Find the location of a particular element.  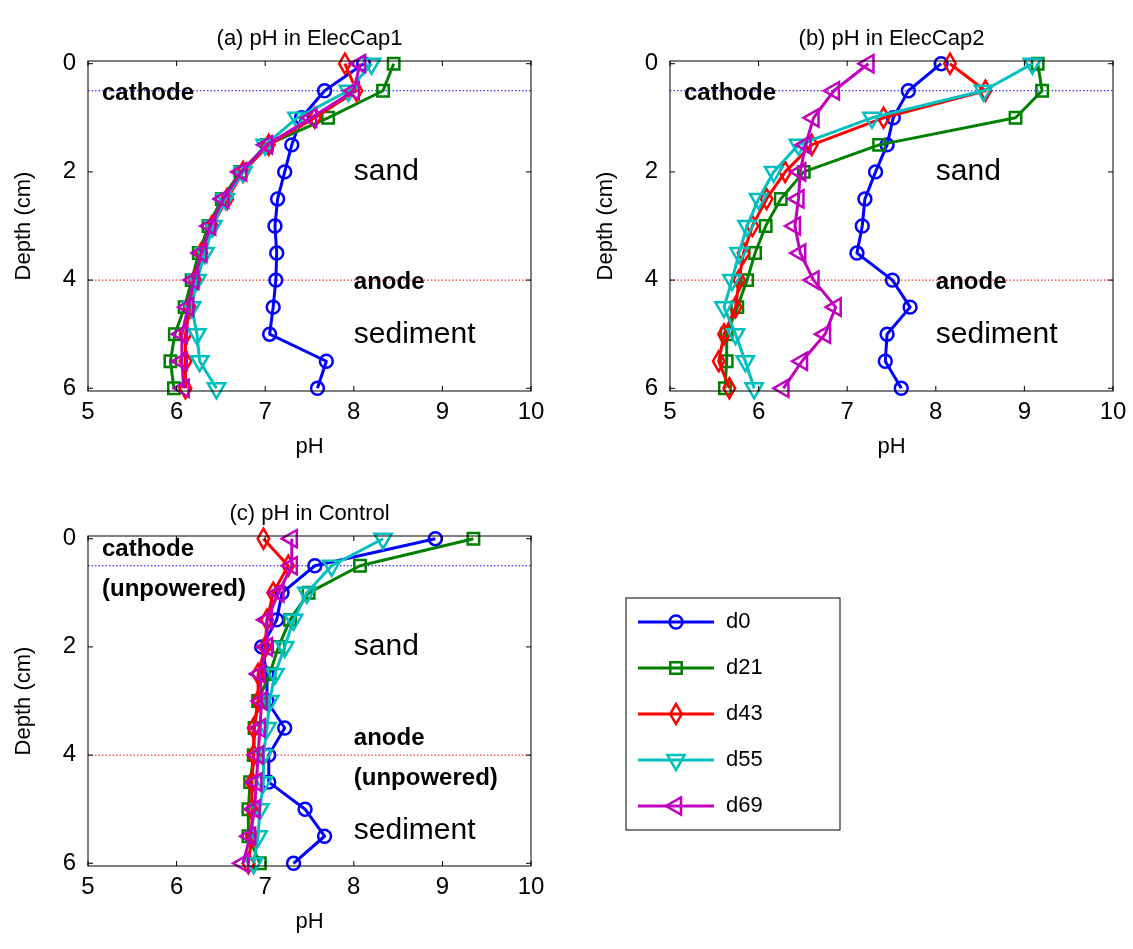

chart-title: (c) pH in Control is located at coordinates (309, 512).